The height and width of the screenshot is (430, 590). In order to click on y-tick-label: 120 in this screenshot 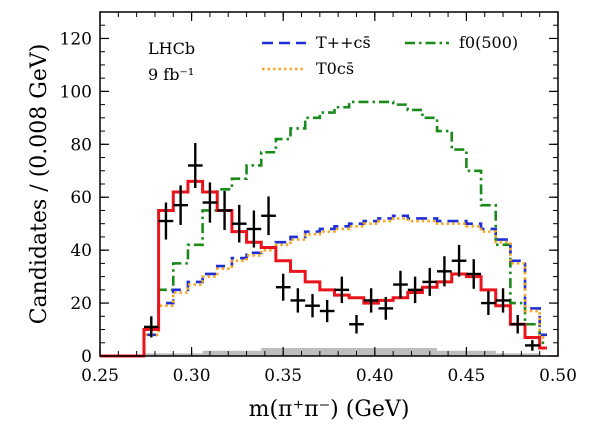, I will do `click(76, 39)`.